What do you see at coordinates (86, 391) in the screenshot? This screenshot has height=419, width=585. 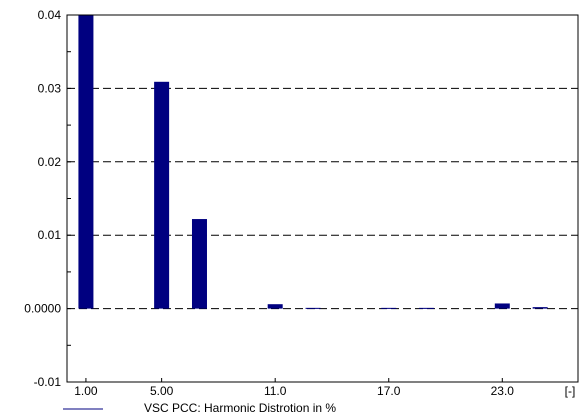 I see `x-tick-label: 1.00` at bounding box center [86, 391].